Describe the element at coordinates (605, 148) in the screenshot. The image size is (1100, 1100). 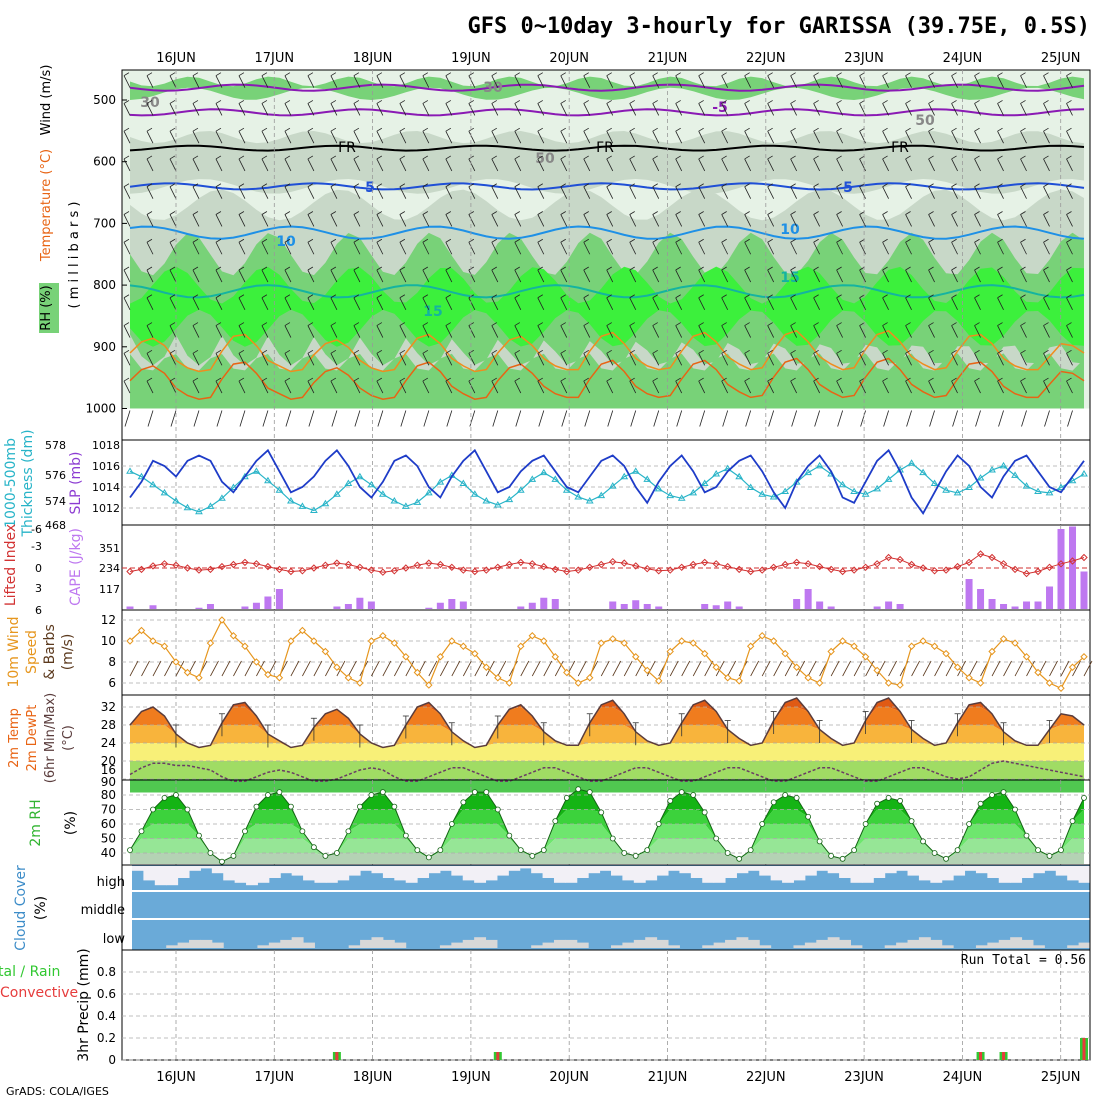
I see `contour-label: FR` at that location.